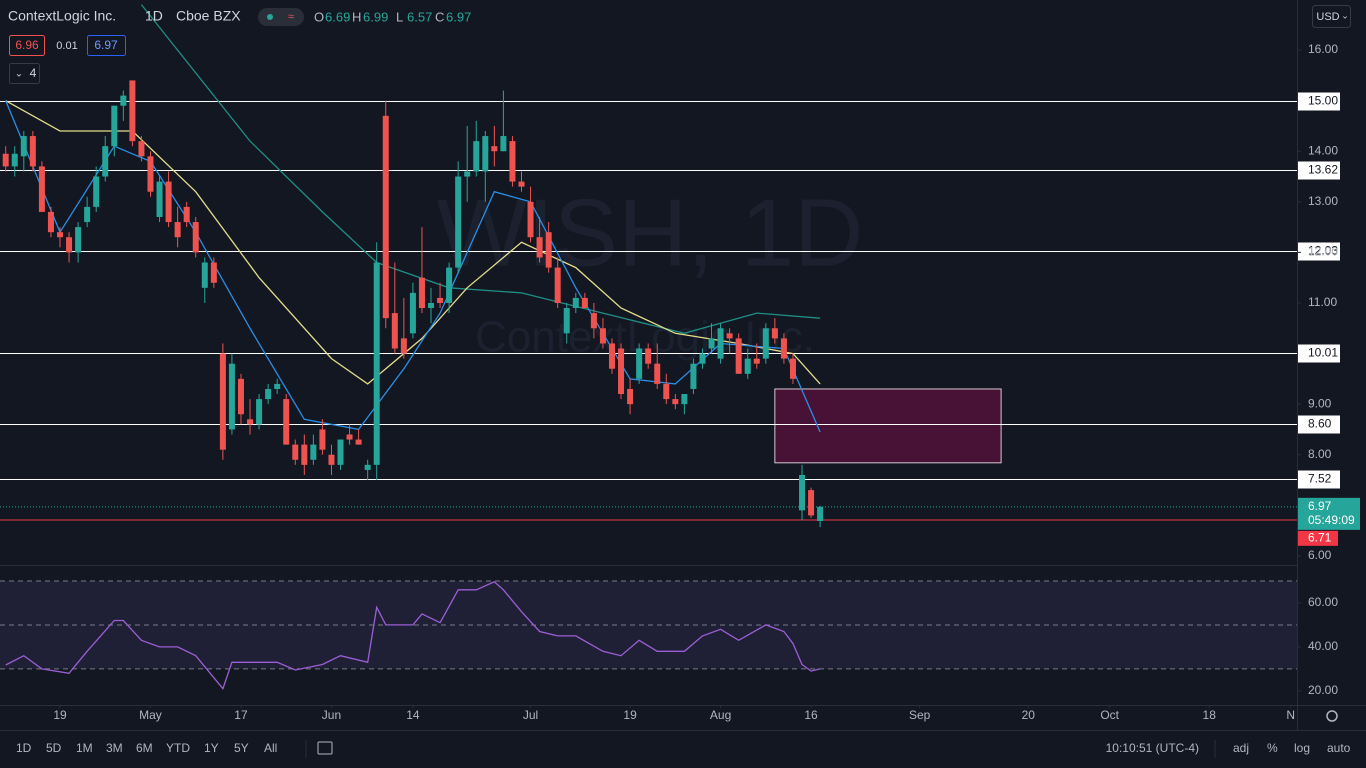  What do you see at coordinates (1323, 201) in the screenshot?
I see `y-tick-label: 13.00` at bounding box center [1323, 201].